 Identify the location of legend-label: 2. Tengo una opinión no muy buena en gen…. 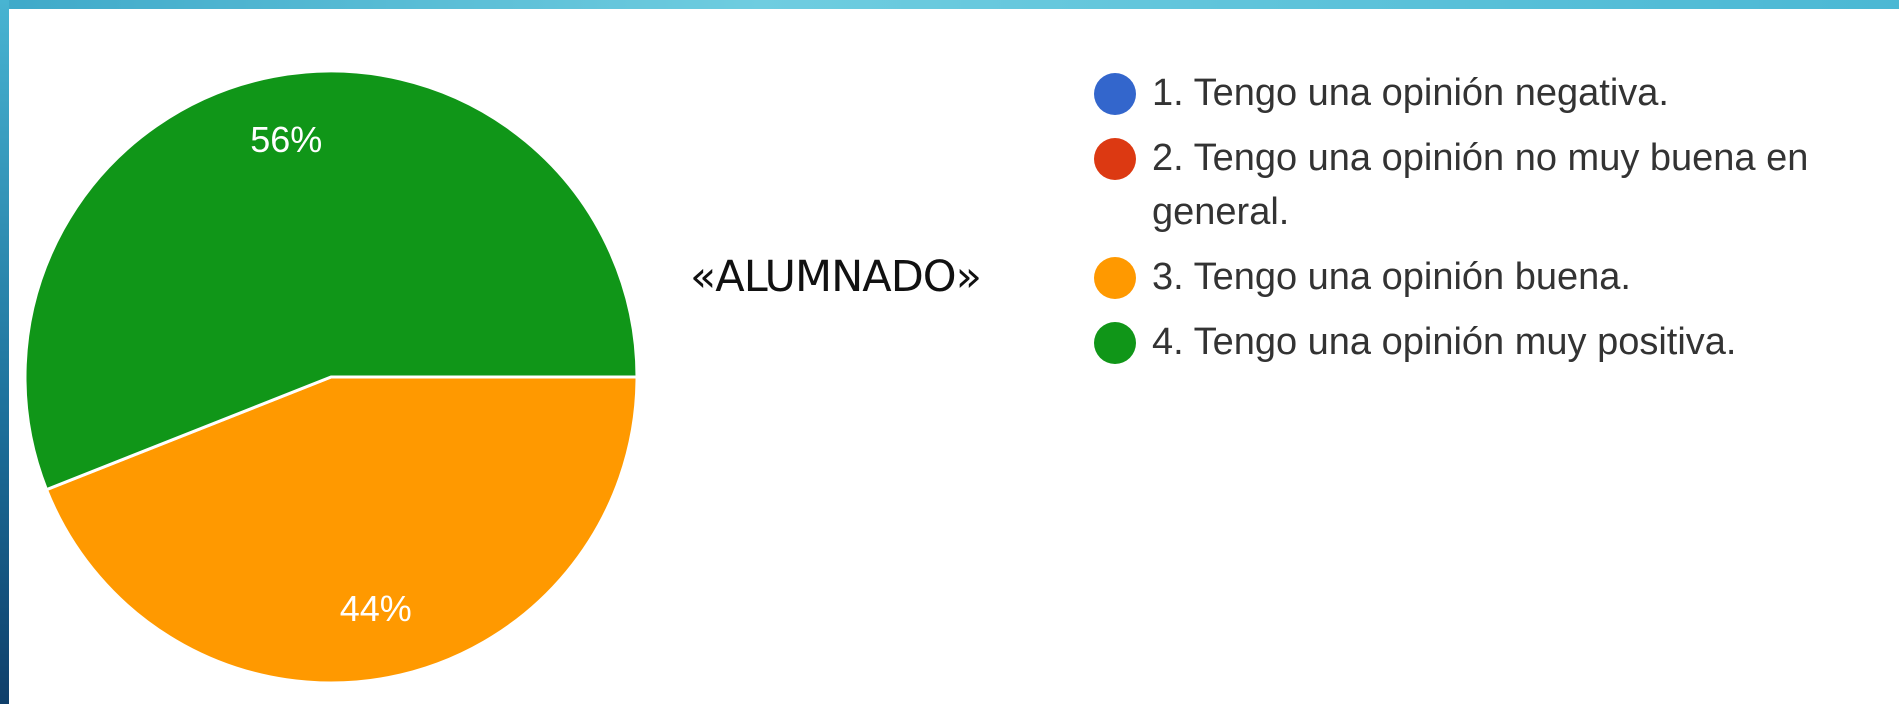
(1480, 185).